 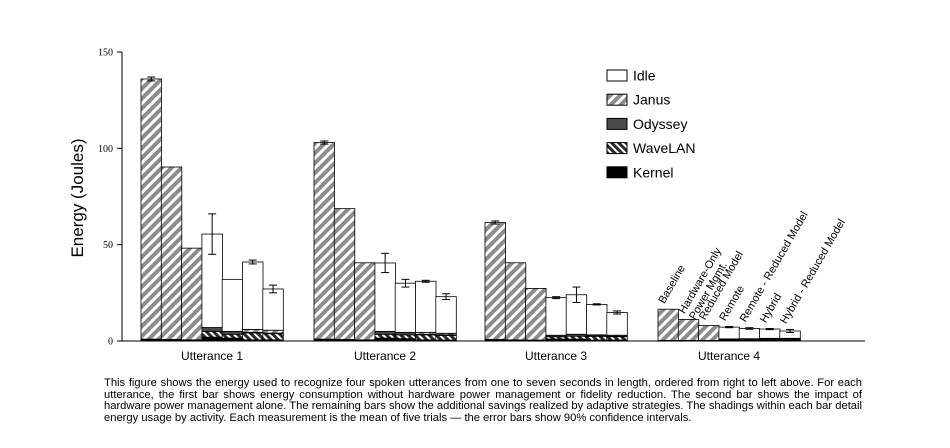 What do you see at coordinates (385, 263) in the screenshot?
I see `error-bar-2-remote` at bounding box center [385, 263].